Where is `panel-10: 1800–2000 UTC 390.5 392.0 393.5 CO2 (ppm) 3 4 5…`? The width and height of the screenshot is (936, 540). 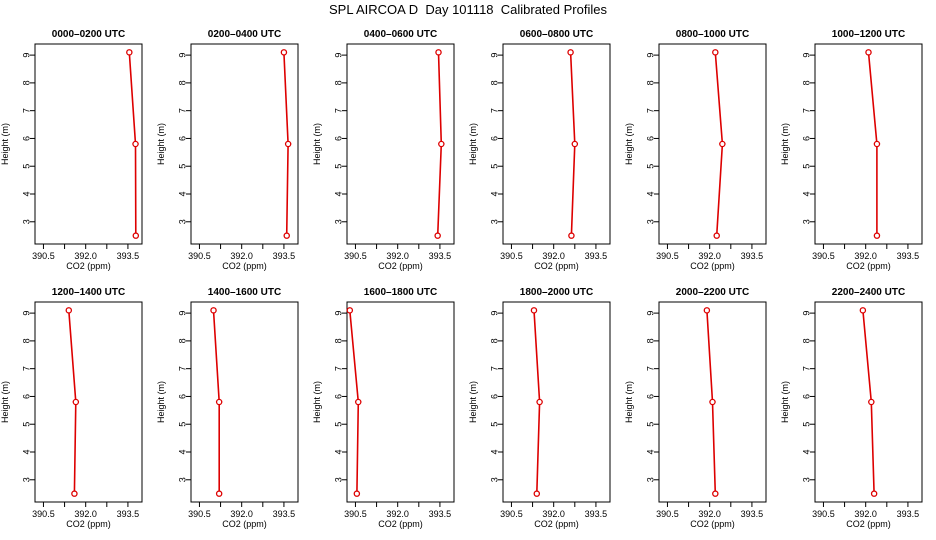 panel-10: 1800–2000 UTC 390.5 392.0 393.5 CO2 (ppm) 3 4 5… is located at coordinates (539, 408).